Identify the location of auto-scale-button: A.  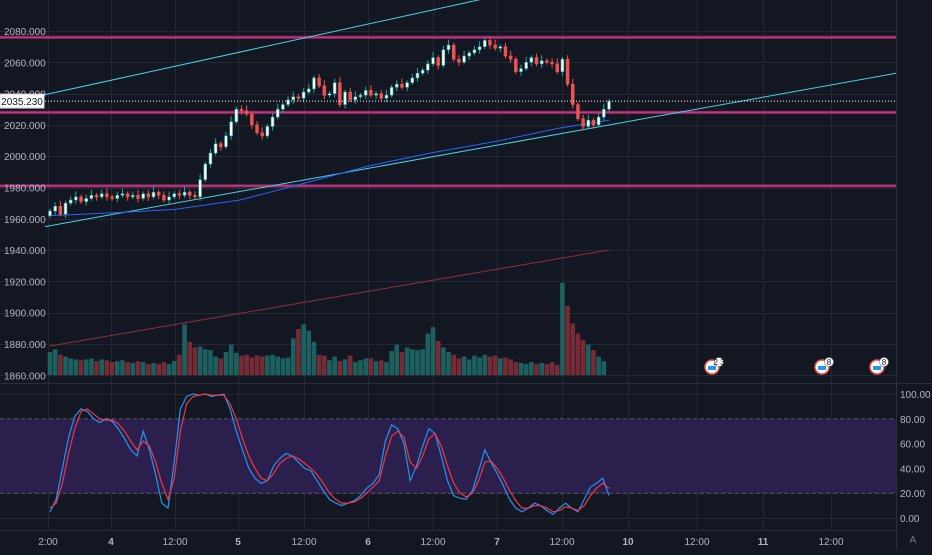
(913, 539).